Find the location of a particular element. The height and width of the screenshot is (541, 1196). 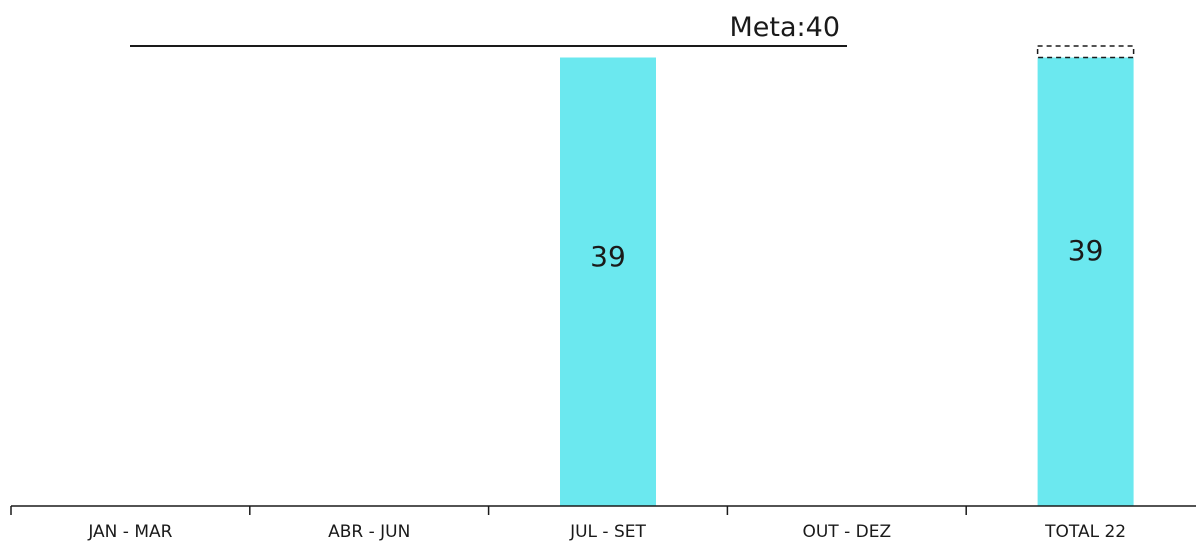

target-group: Meta:40 is located at coordinates (488, 29).